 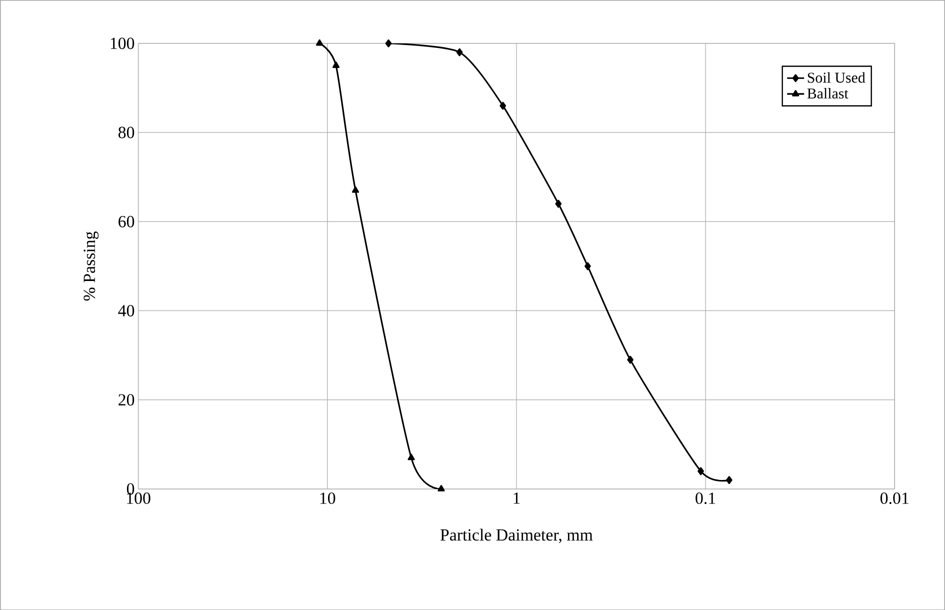 I want to click on x-tick-label: 100, so click(x=138, y=498).